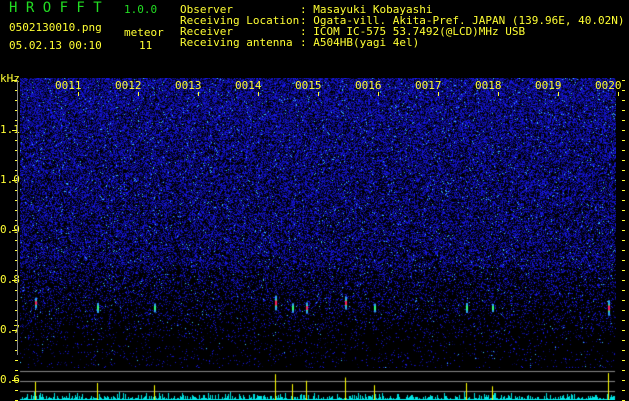 Image resolution: width=629 pixels, height=401 pixels. I want to click on info-value: : Masayuki Kobayashi, so click(366, 9).